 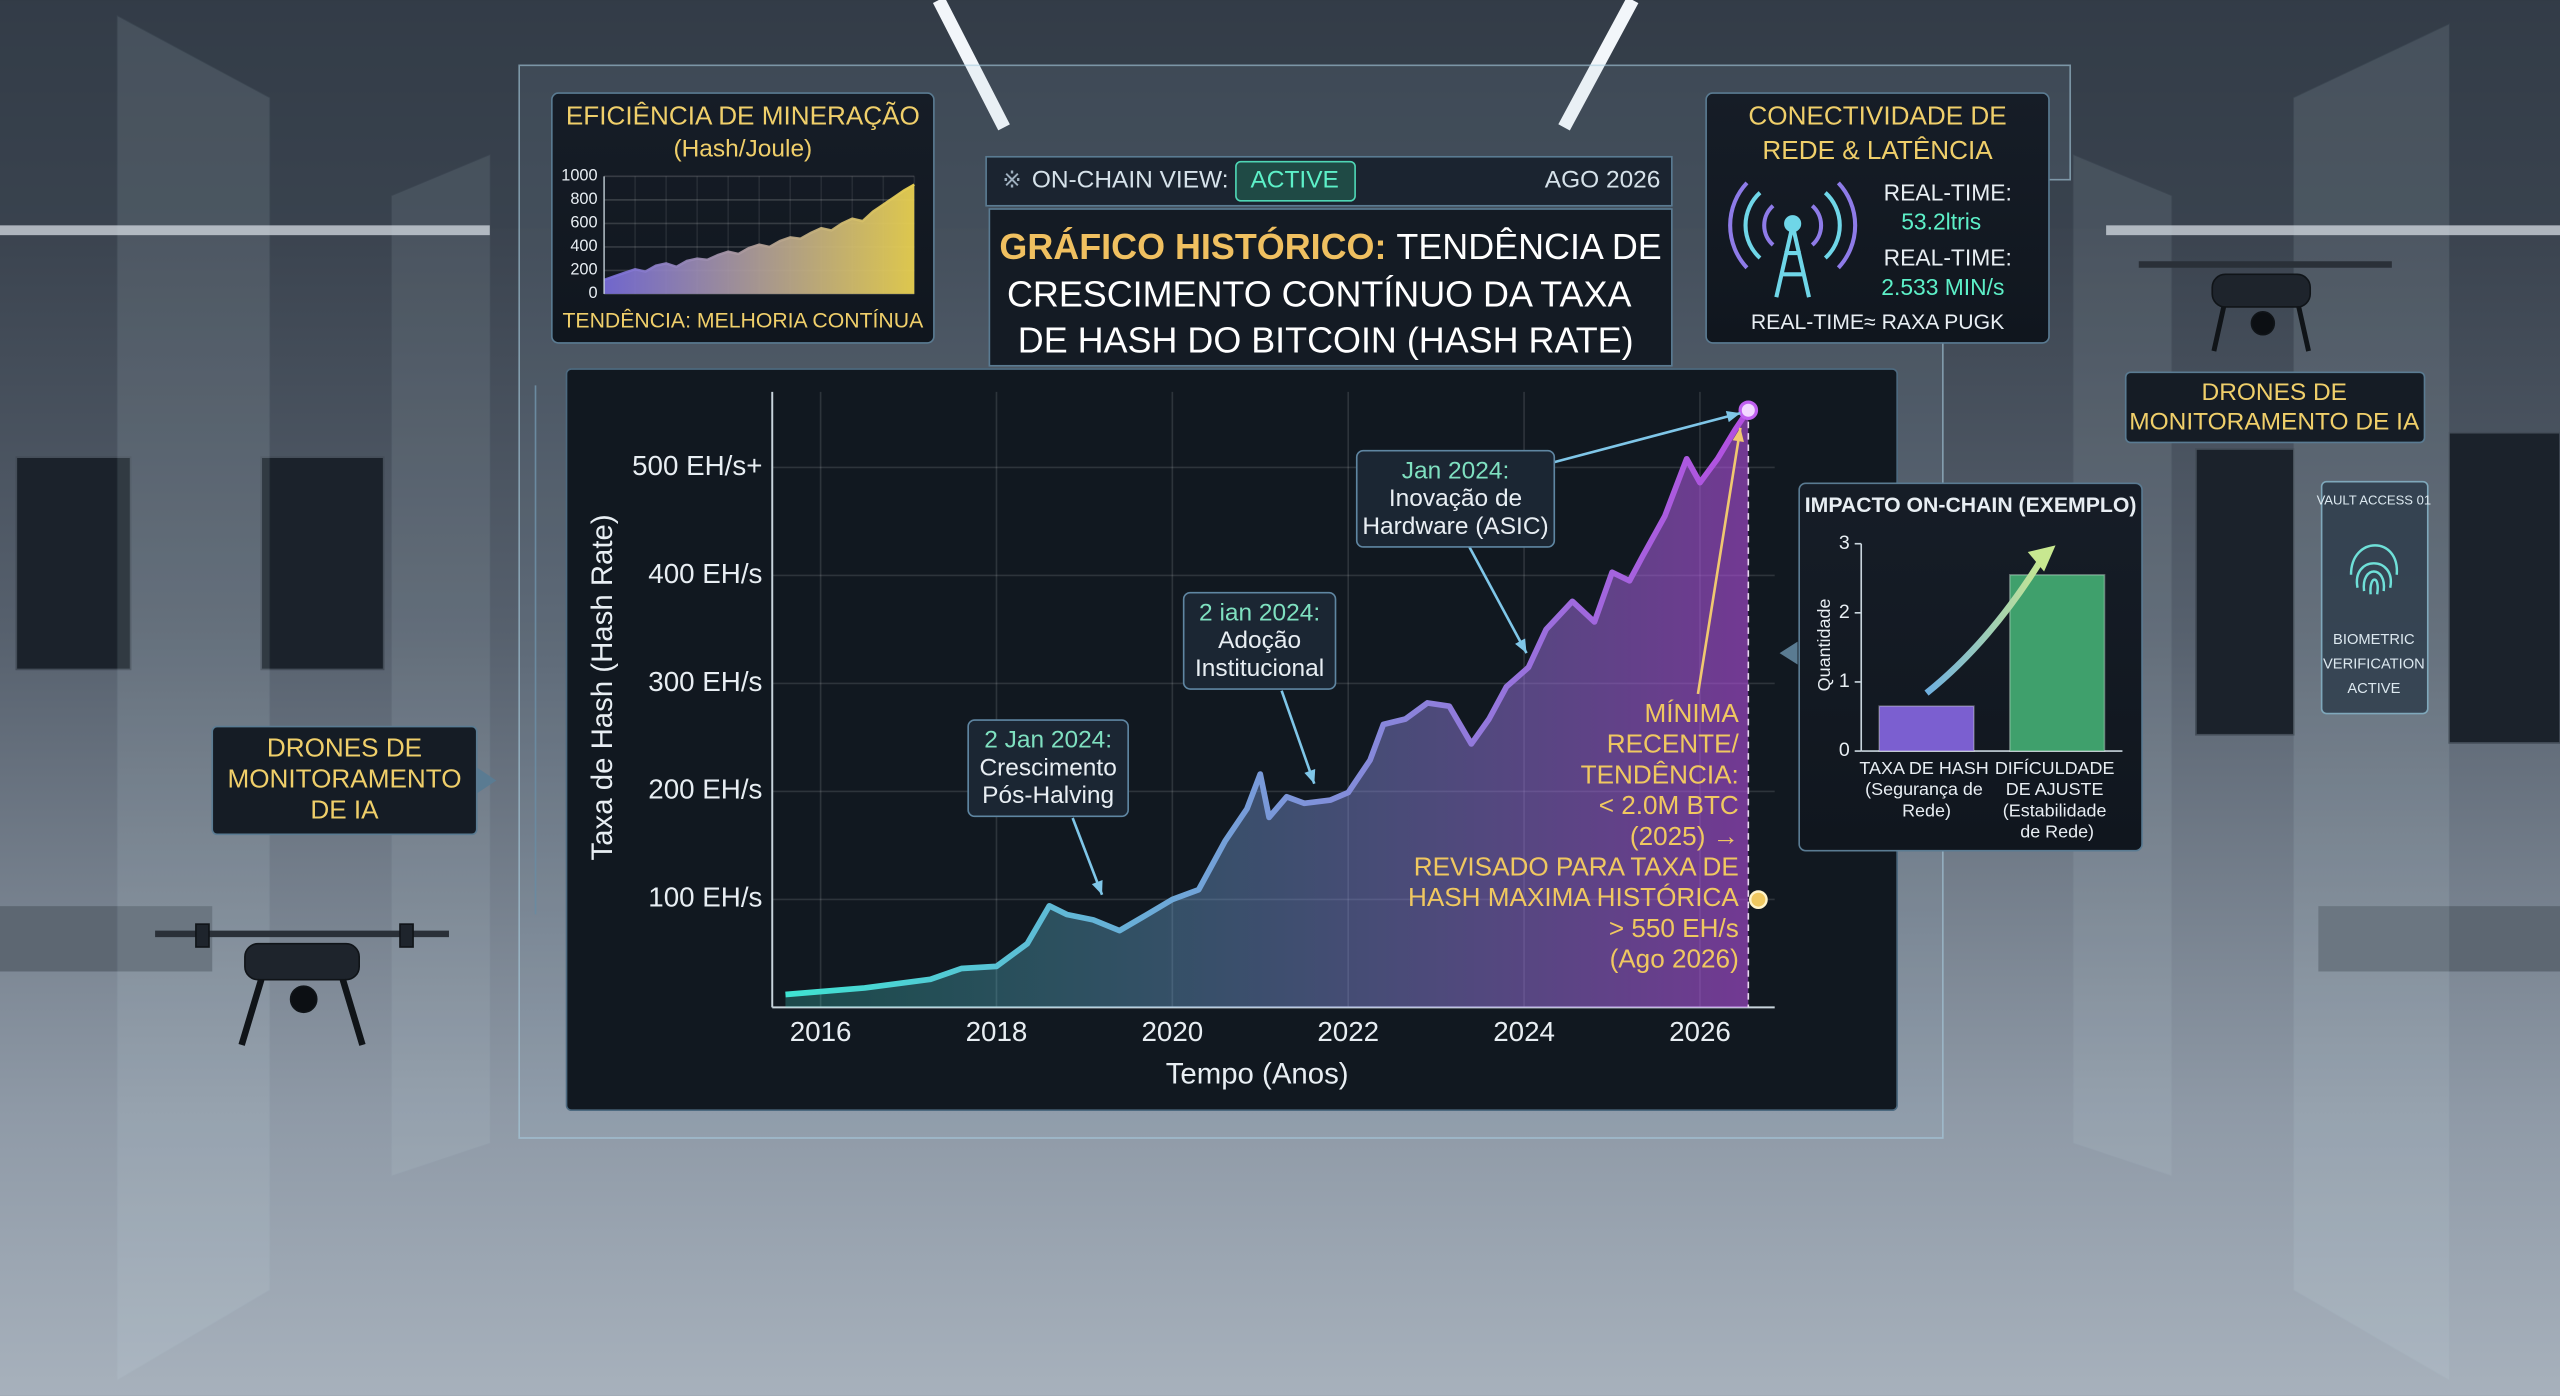 What do you see at coordinates (1971, 505) in the screenshot?
I see `panel-title: IMPACTO ON-CHAIN (EXEMPLO)` at bounding box center [1971, 505].